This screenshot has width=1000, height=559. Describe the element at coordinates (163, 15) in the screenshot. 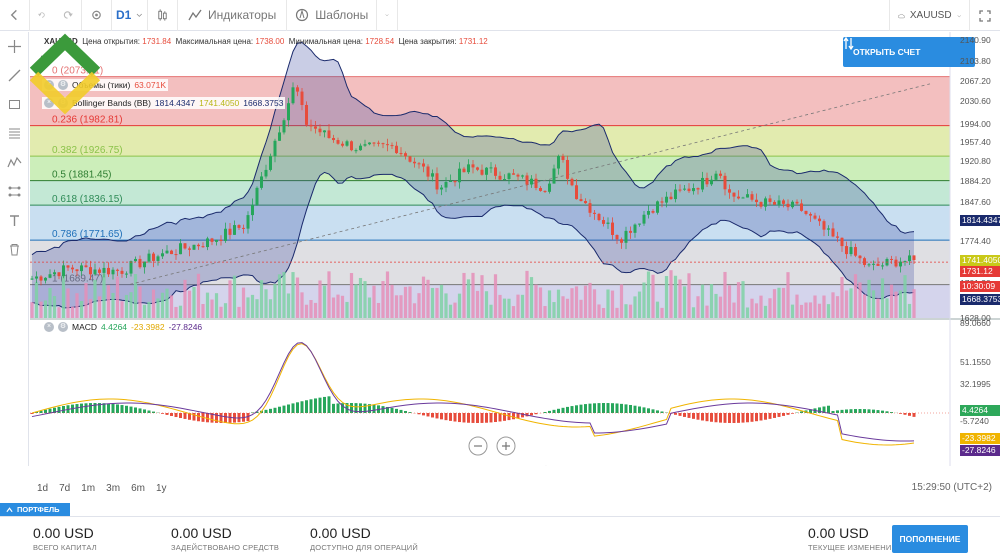

I see `chart-type-button` at that location.